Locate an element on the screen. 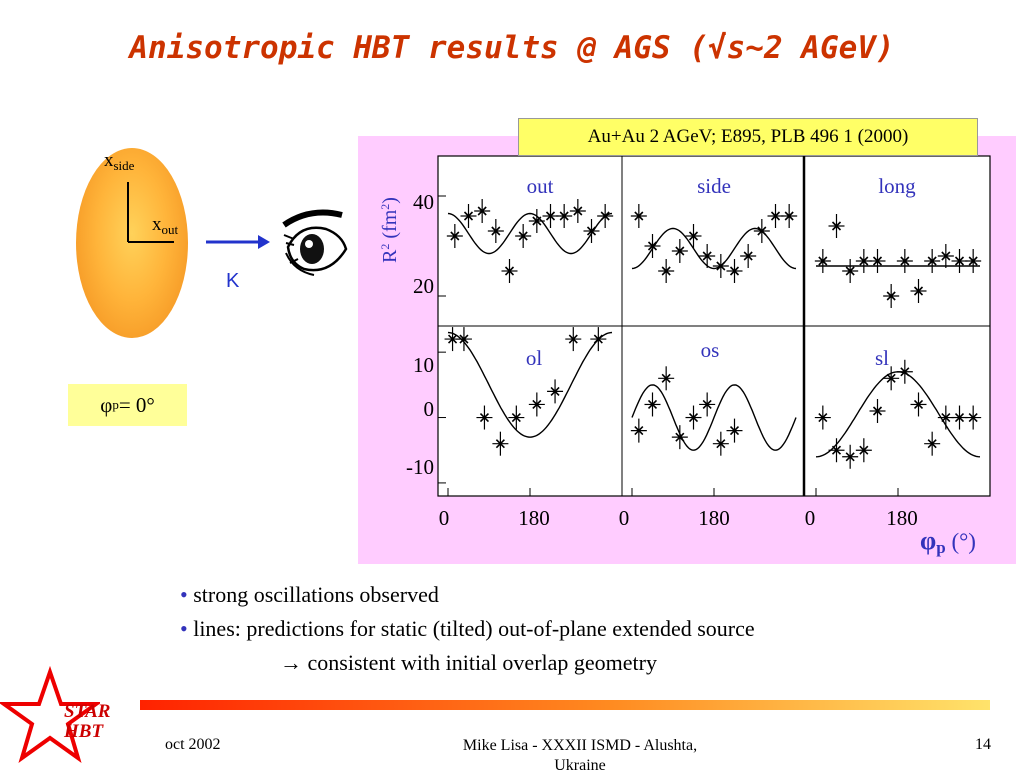  xy-axes-icon is located at coordinates (150, 212).